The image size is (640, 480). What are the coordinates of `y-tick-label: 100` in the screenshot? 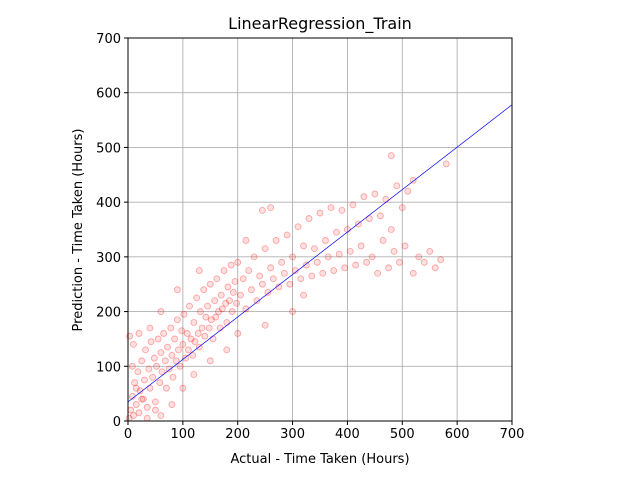 It's located at (108, 367).